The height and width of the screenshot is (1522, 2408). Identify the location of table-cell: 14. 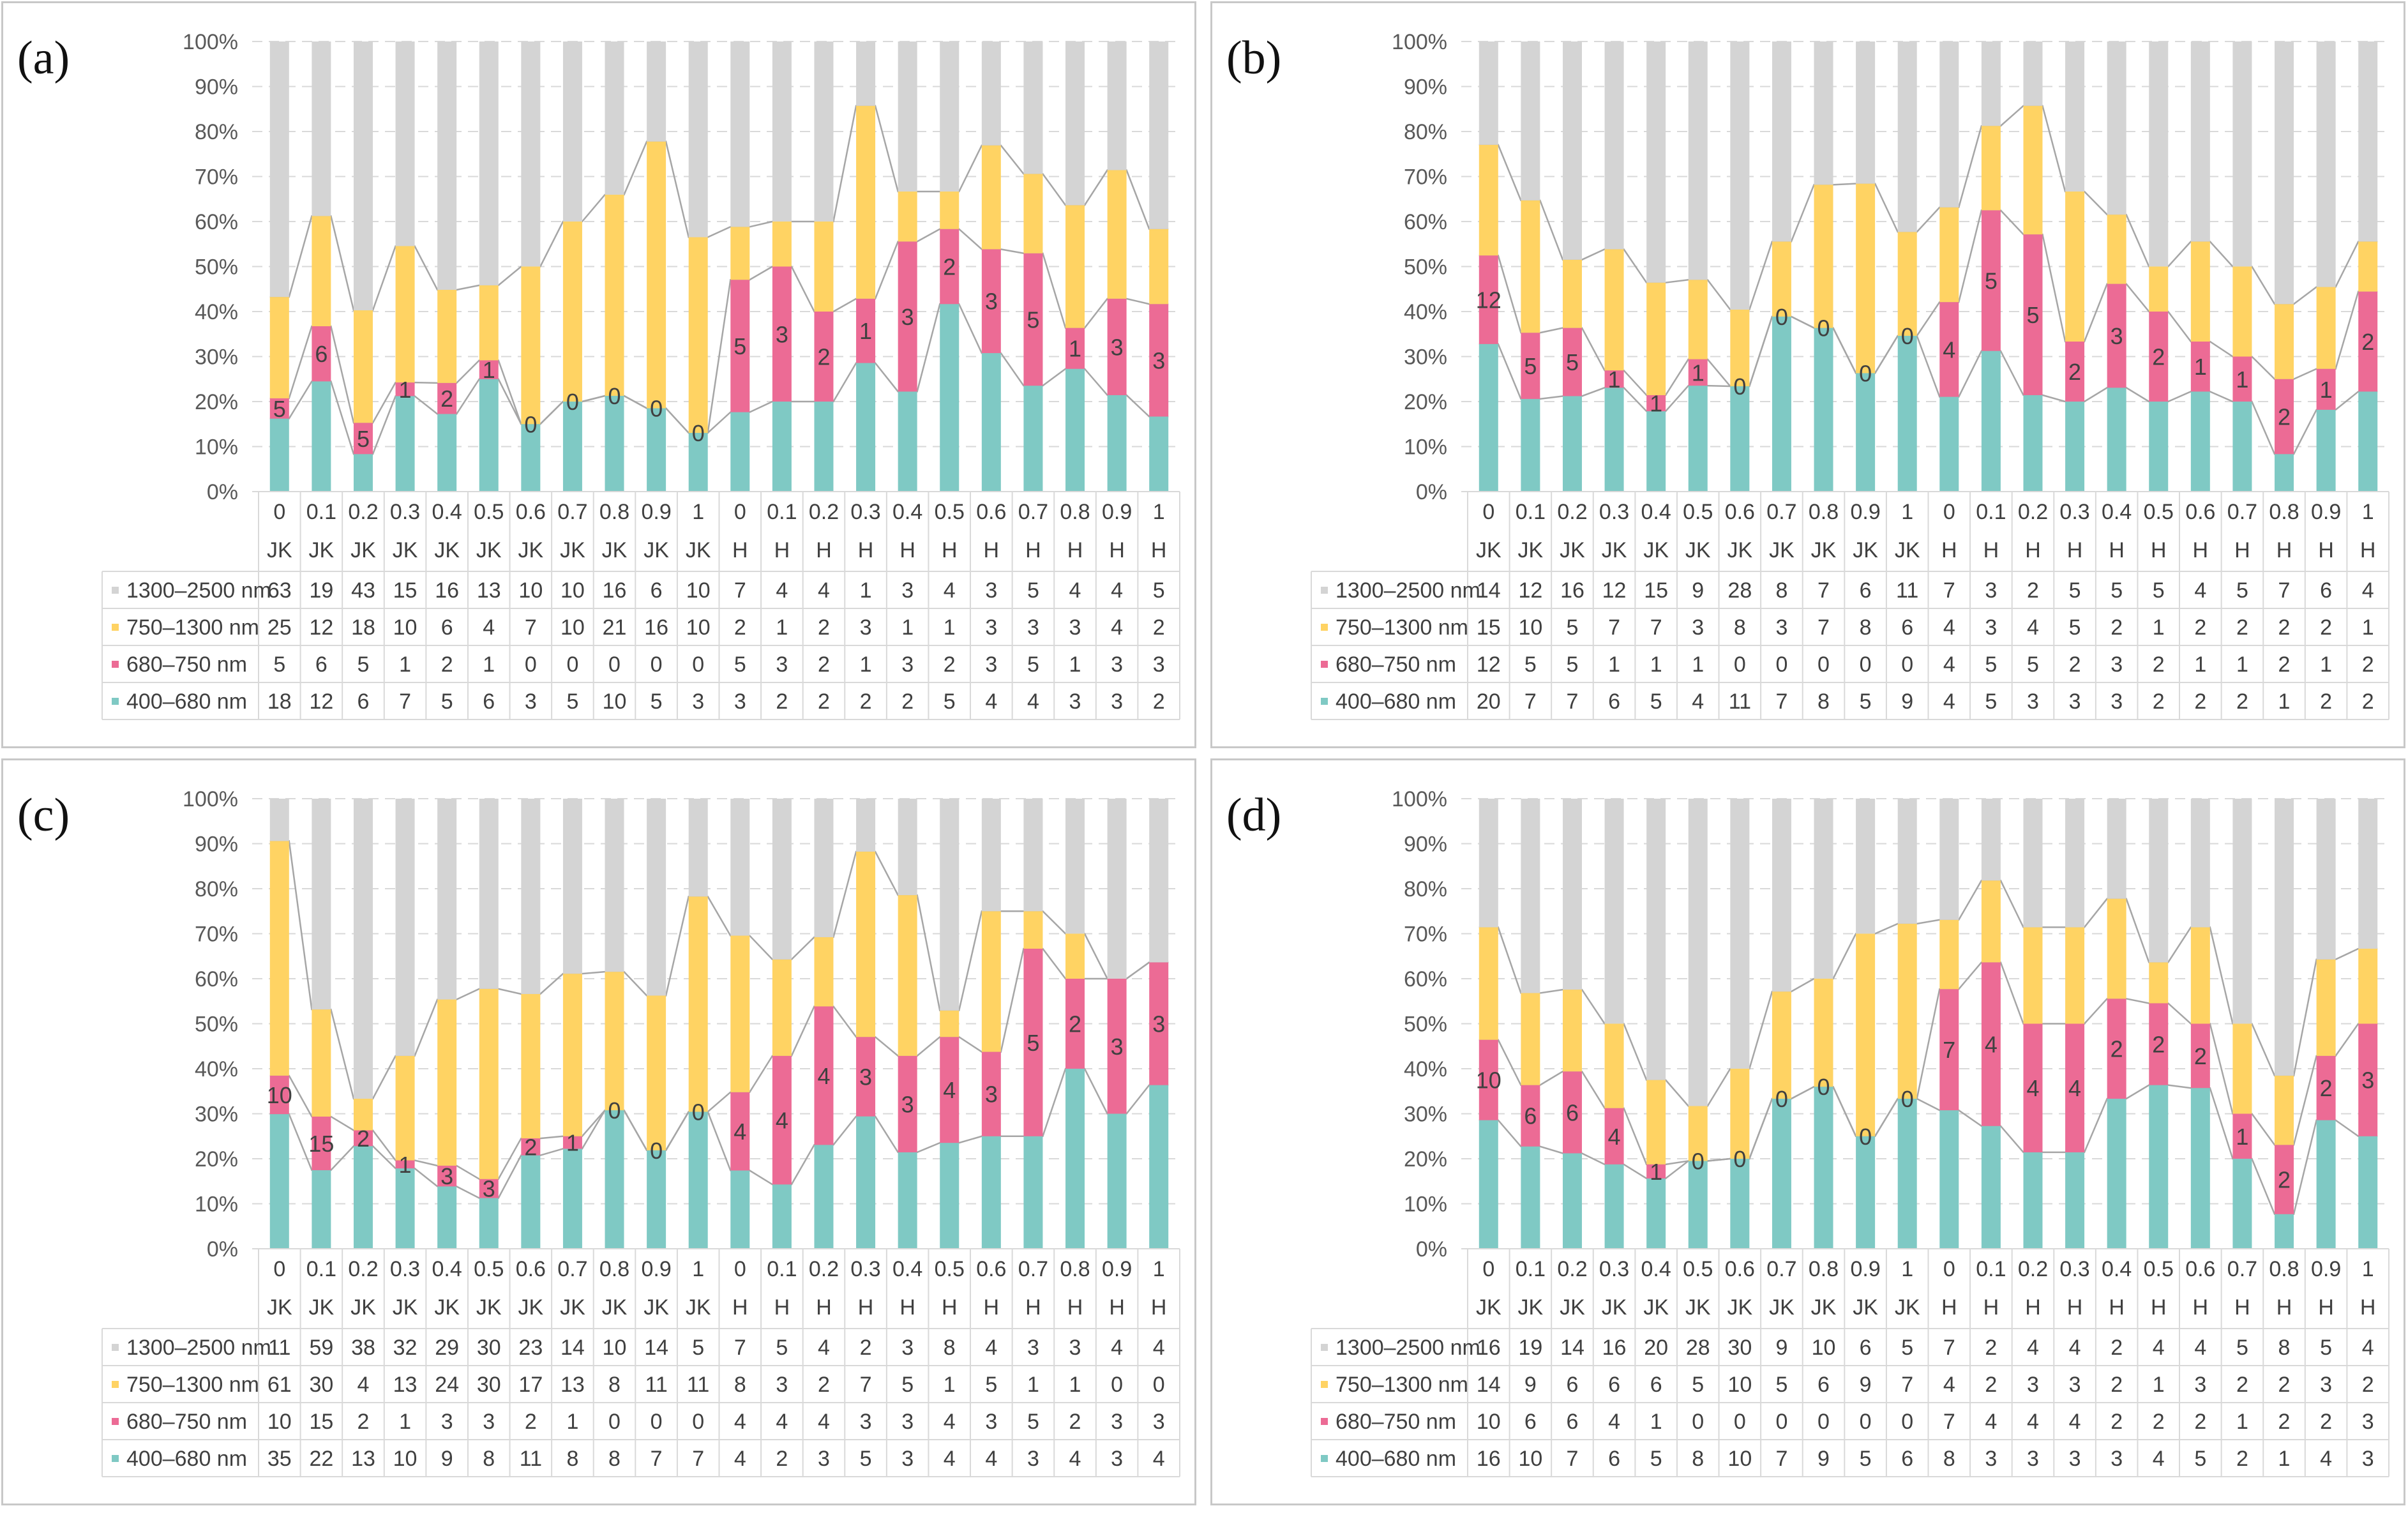
(1572, 1348).